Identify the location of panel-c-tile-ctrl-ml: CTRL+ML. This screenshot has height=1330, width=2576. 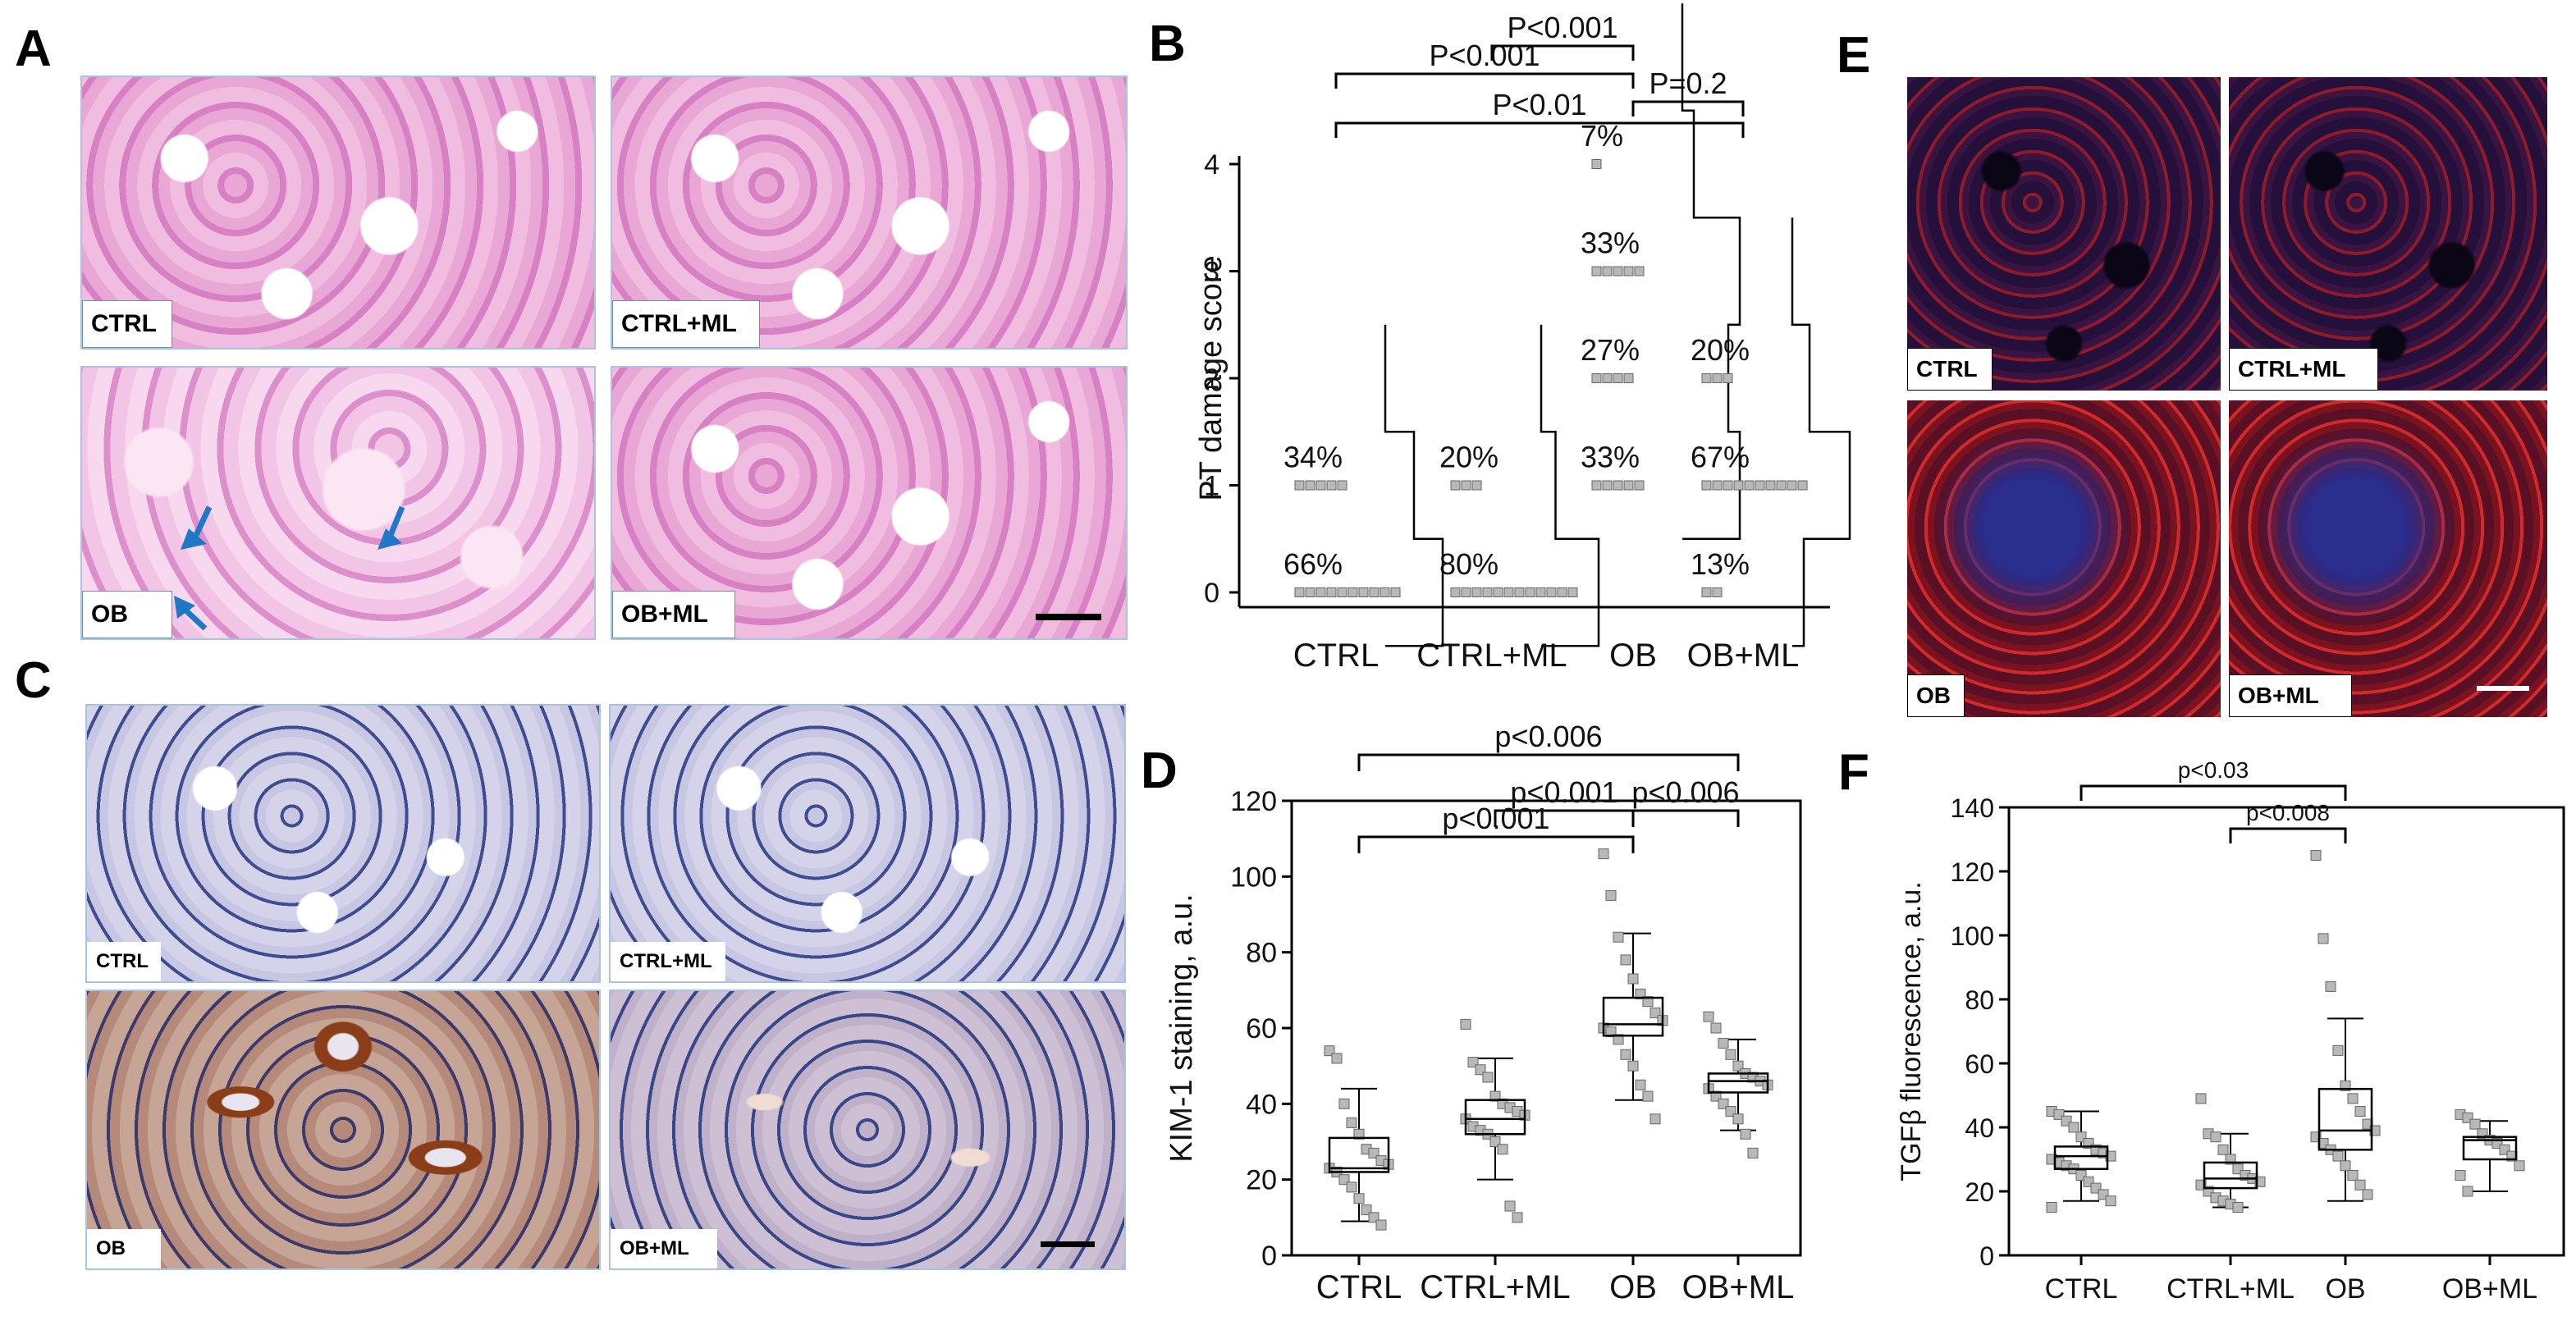
(867, 843).